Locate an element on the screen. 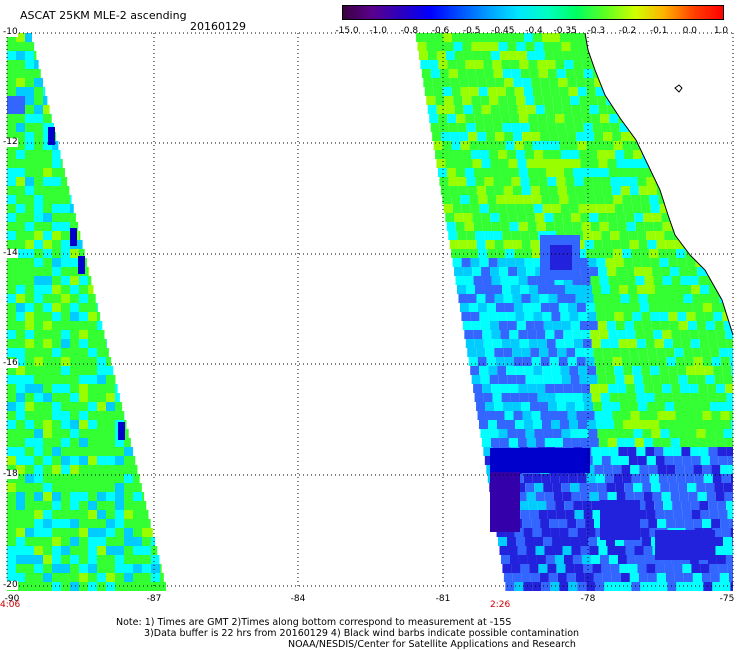  colorbar-tick-label: -0.3 is located at coordinates (596, 31).